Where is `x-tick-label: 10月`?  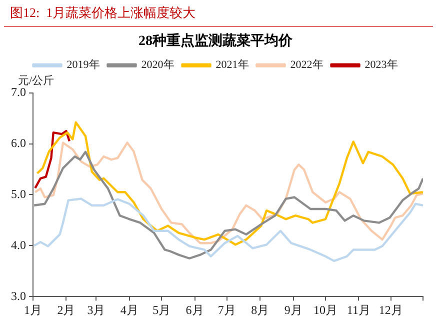 x-tick-label: 10月 is located at coordinates (326, 309).